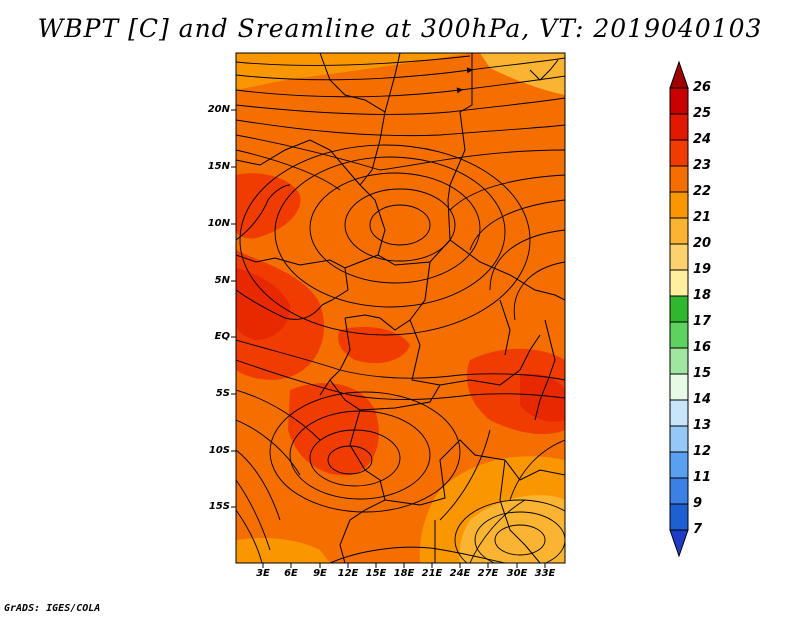  Describe the element at coordinates (348, 573) in the screenshot. I see `lon-label: 12E` at that location.